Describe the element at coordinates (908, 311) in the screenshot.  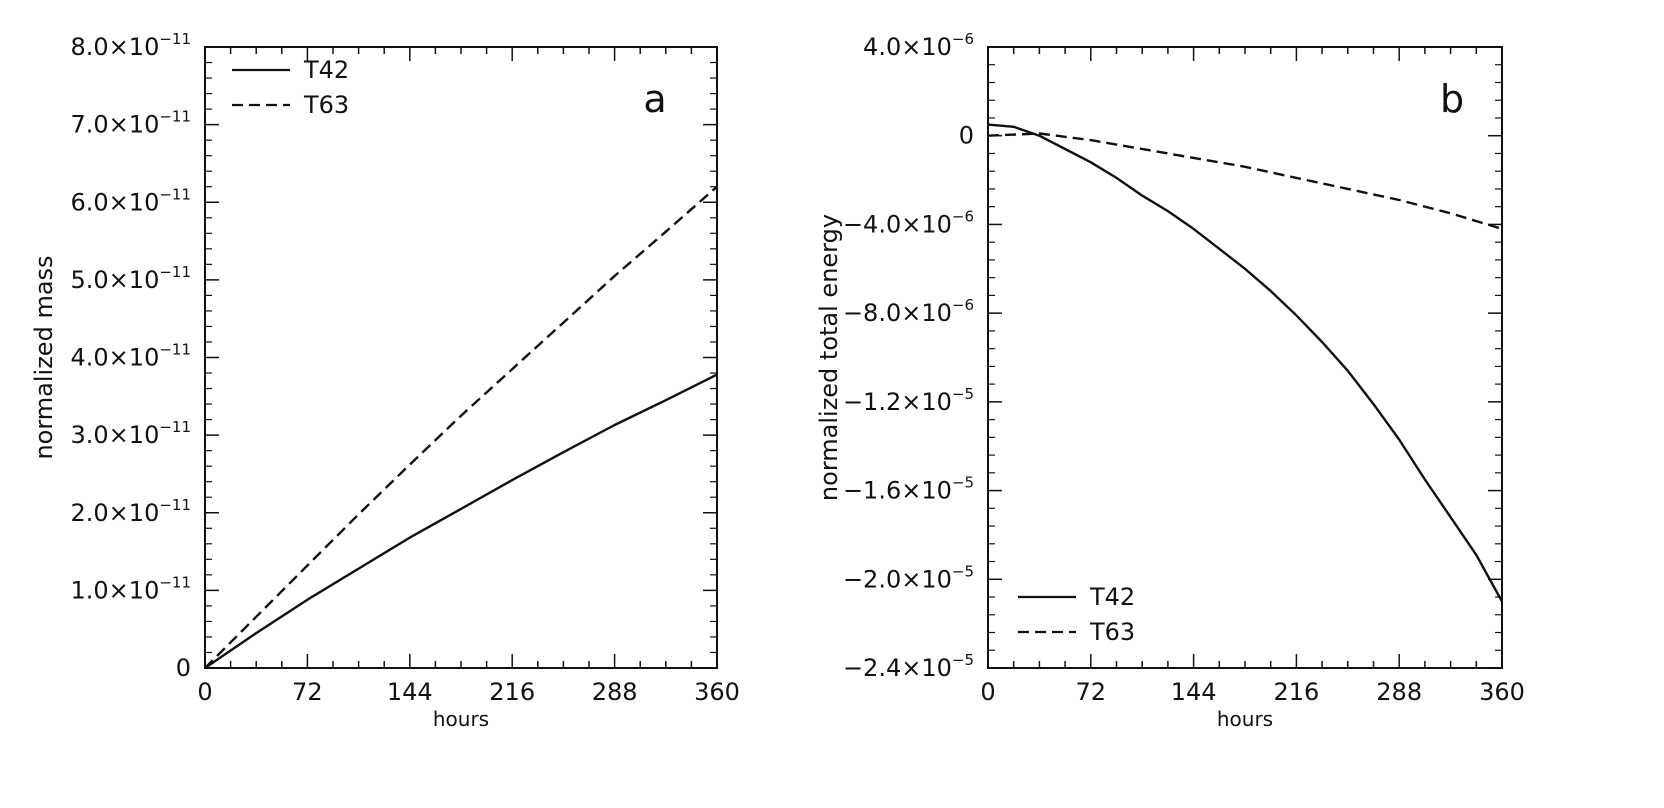
I see `y-tick-label: −8.0×10⁻⁶` at that location.